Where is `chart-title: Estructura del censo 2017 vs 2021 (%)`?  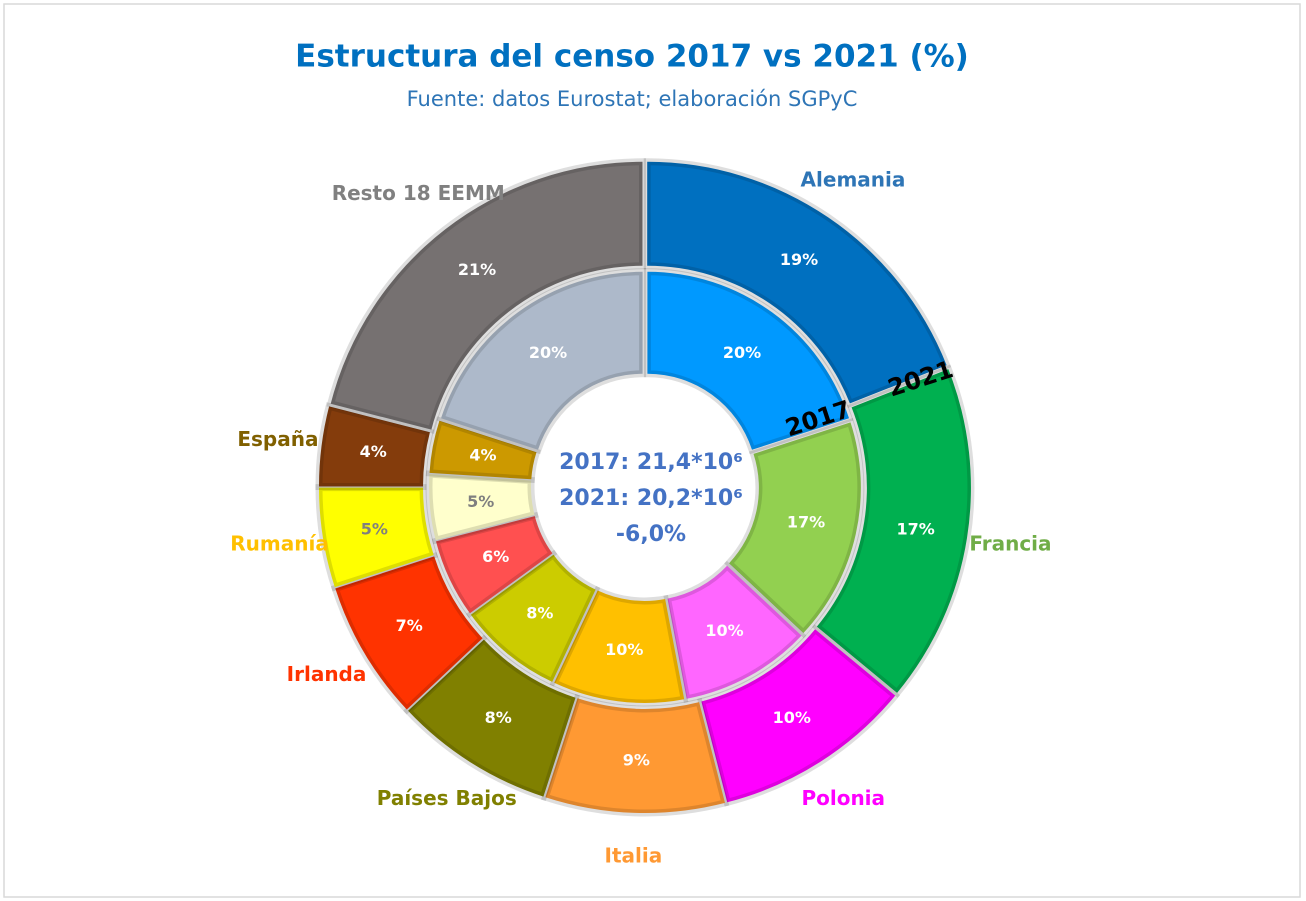
chart-title: Estructura del censo 2017 vs 2021 (%) is located at coordinates (632, 57).